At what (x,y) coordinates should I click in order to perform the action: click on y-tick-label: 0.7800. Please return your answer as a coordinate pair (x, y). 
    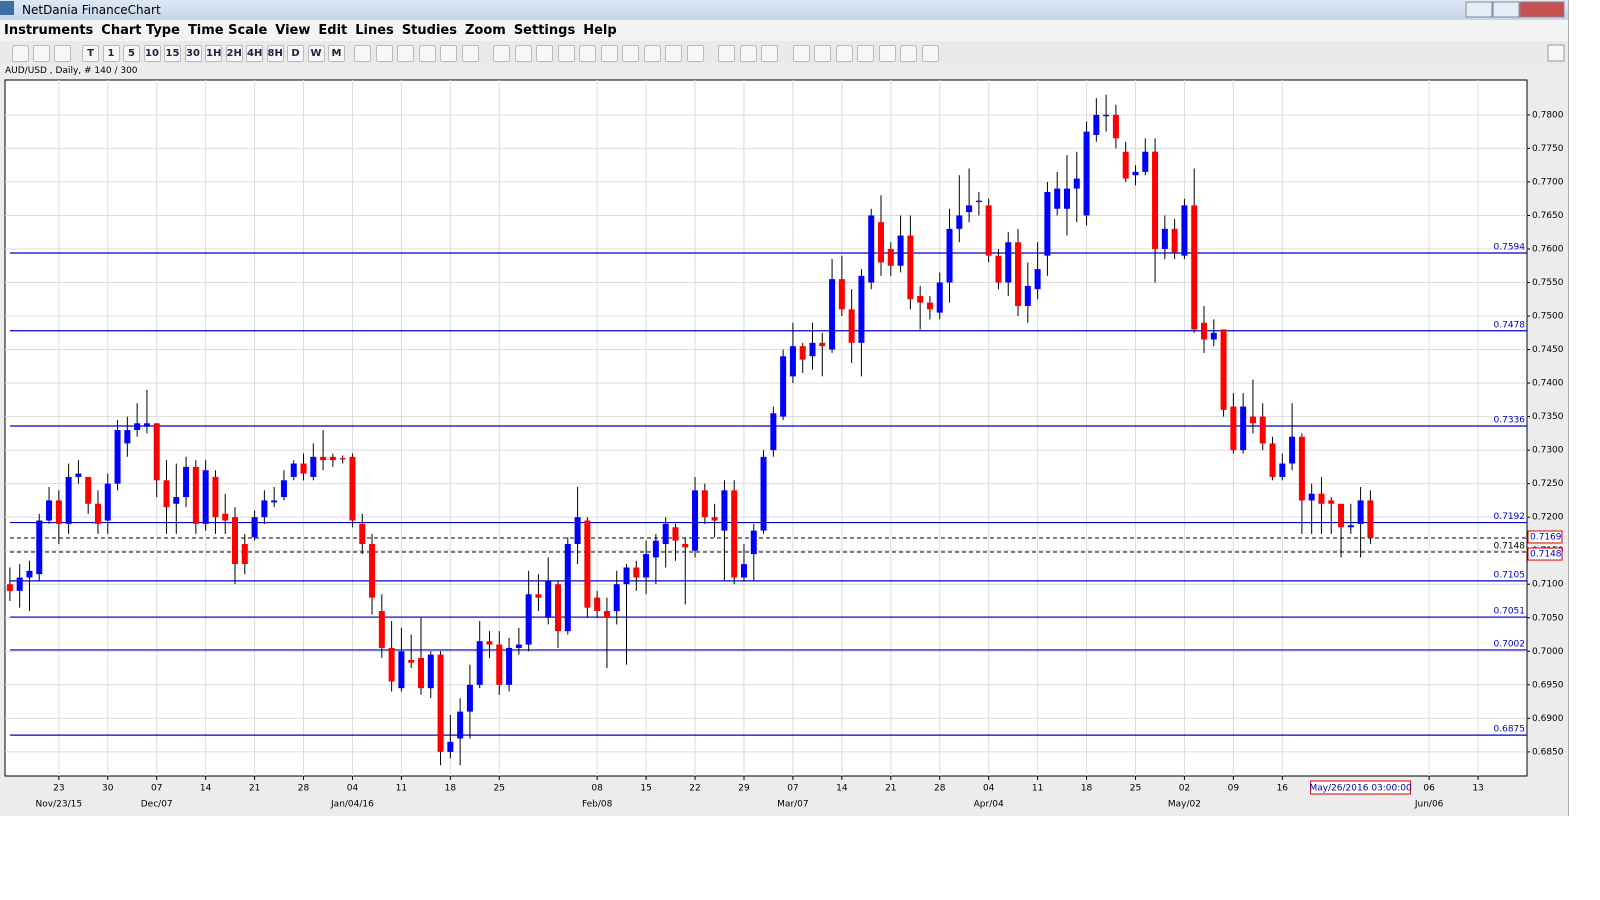
    Looking at the image, I should click on (1548, 115).